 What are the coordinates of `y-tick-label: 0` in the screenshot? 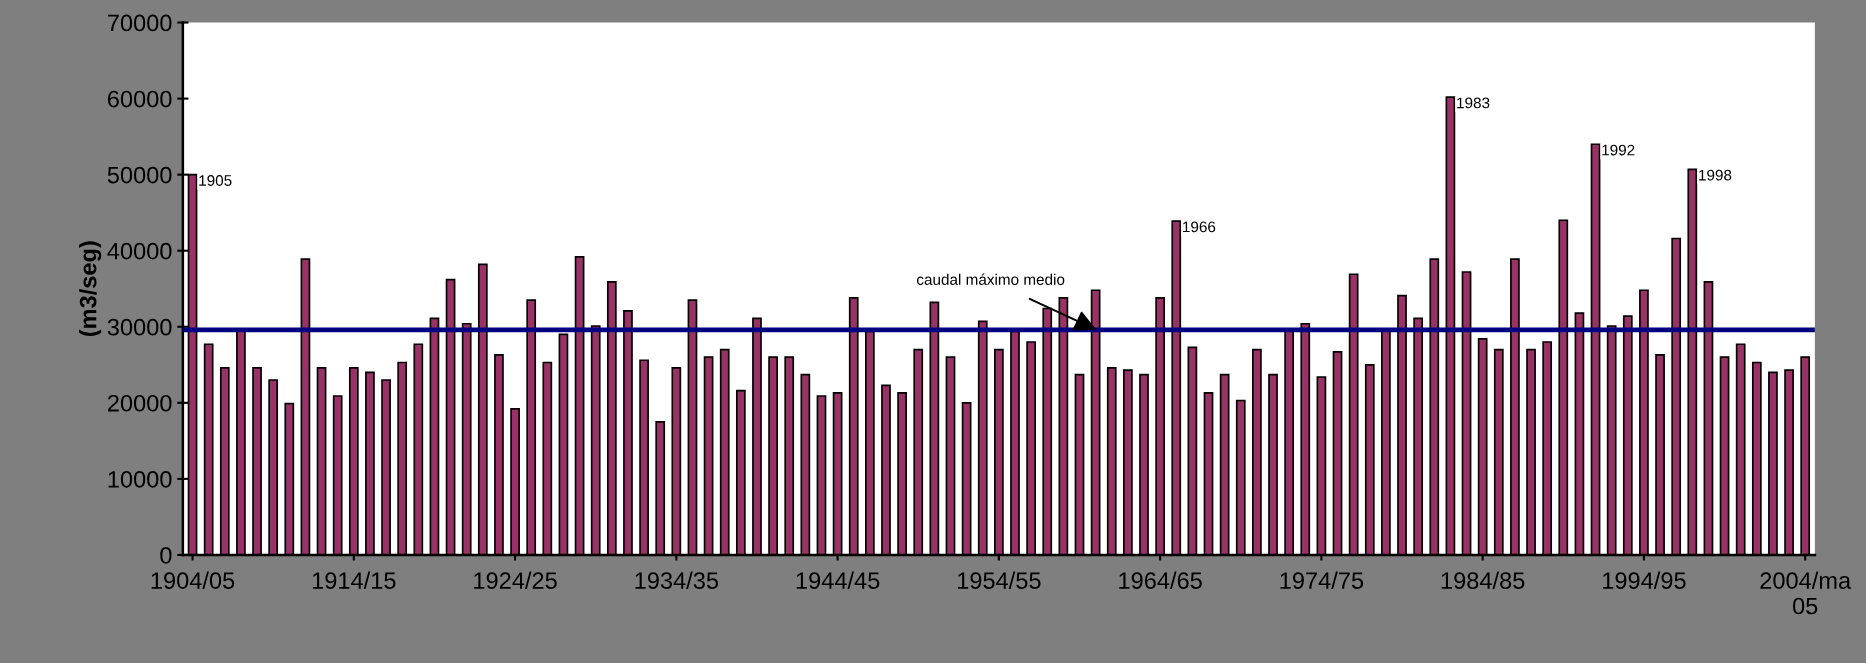 It's located at (166, 555).